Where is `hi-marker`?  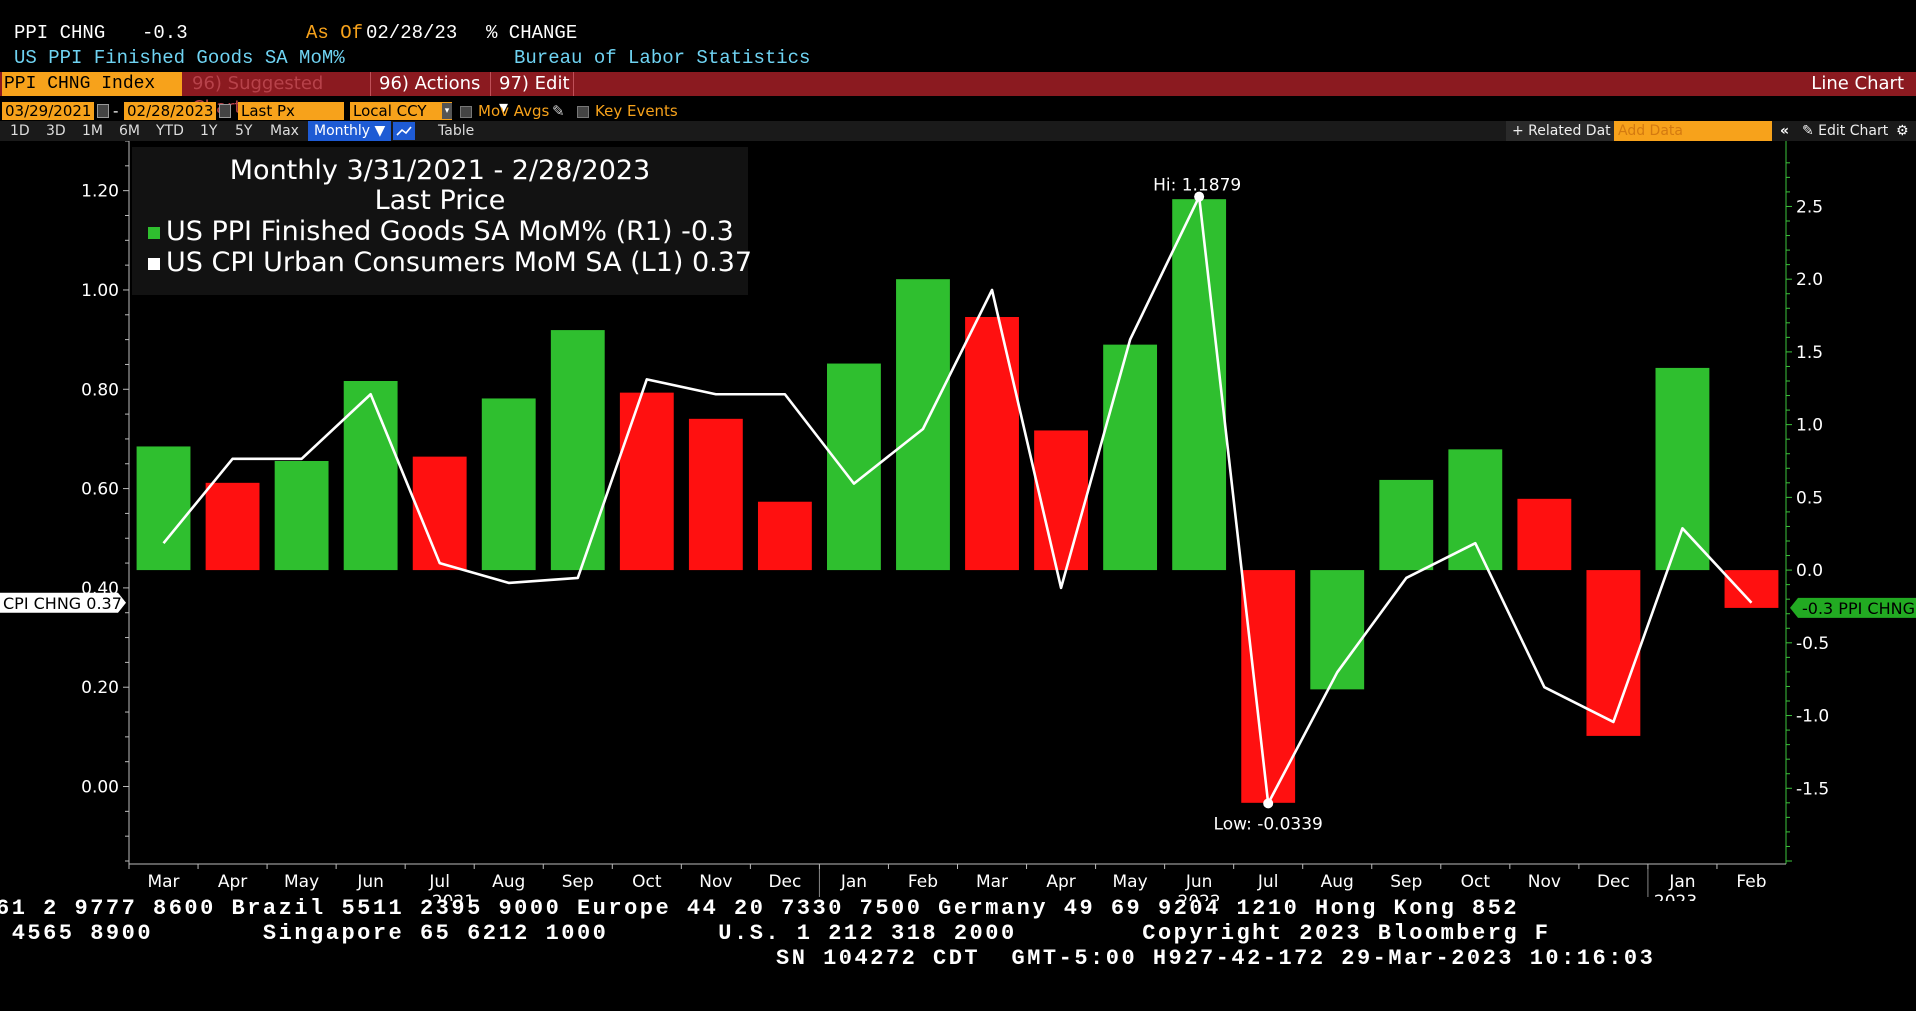 hi-marker is located at coordinates (1199, 196).